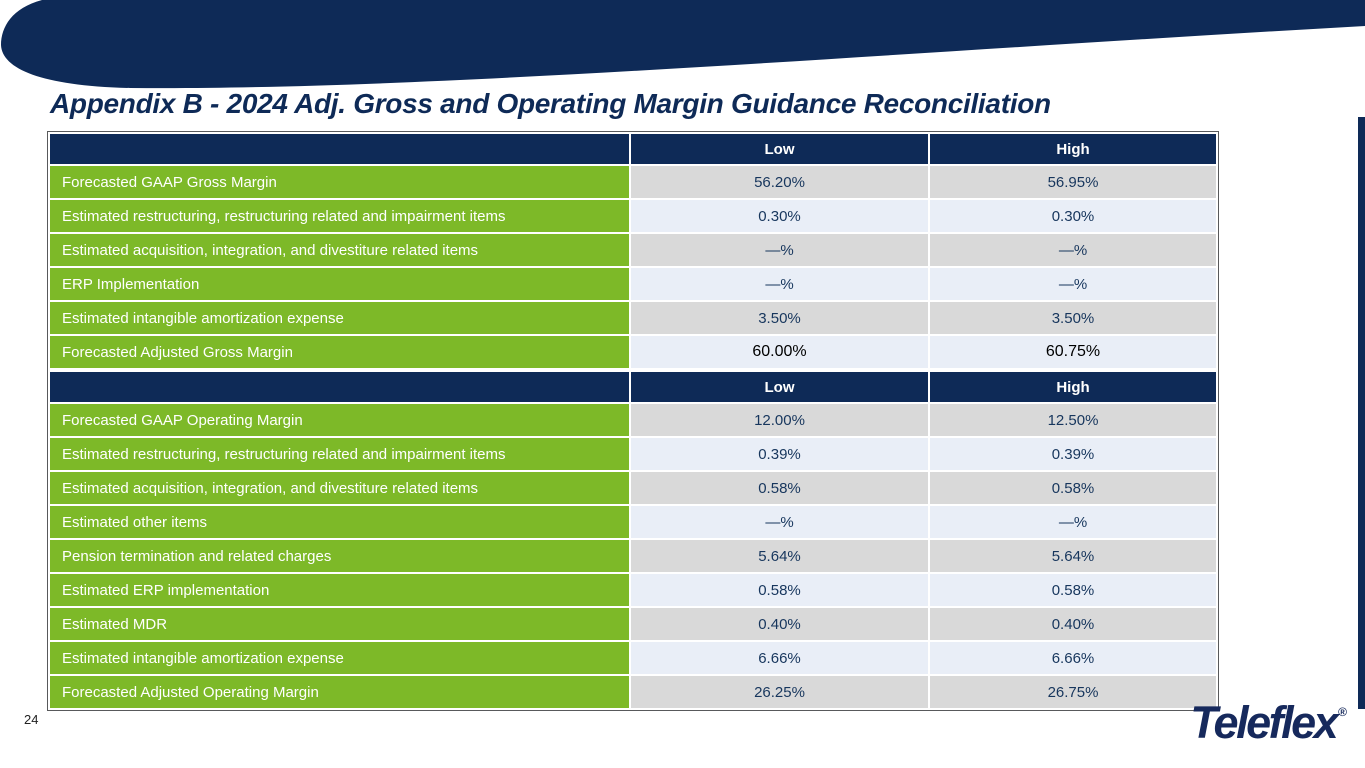 This screenshot has height=768, width=1365. I want to click on table-row: Forecasted GAAP Gross Margin 56.20% 56.95%, so click(633, 182).